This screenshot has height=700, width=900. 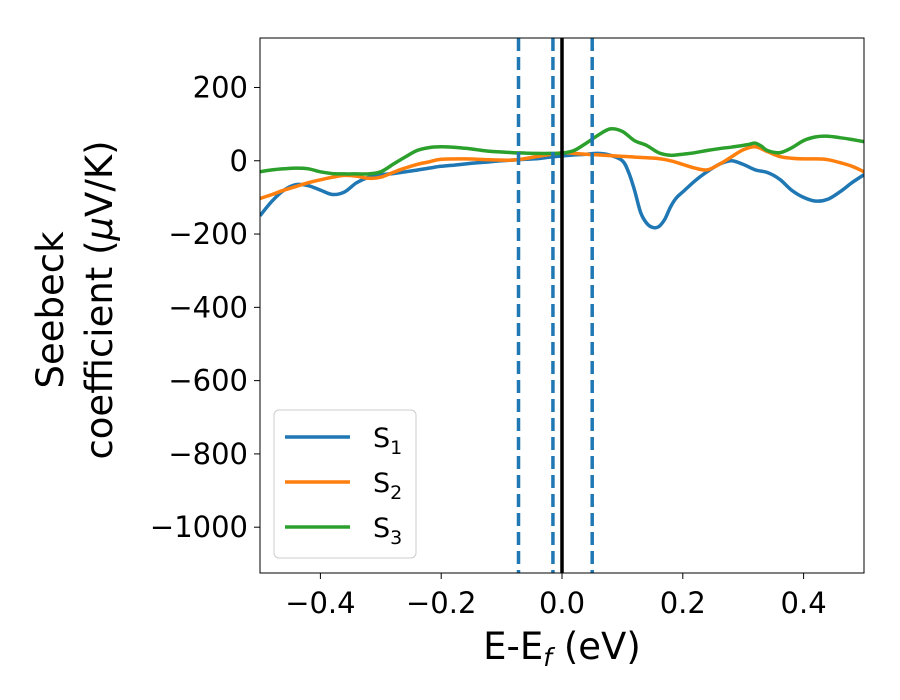 What do you see at coordinates (208, 381) in the screenshot?
I see `y-tick-label: −600` at bounding box center [208, 381].